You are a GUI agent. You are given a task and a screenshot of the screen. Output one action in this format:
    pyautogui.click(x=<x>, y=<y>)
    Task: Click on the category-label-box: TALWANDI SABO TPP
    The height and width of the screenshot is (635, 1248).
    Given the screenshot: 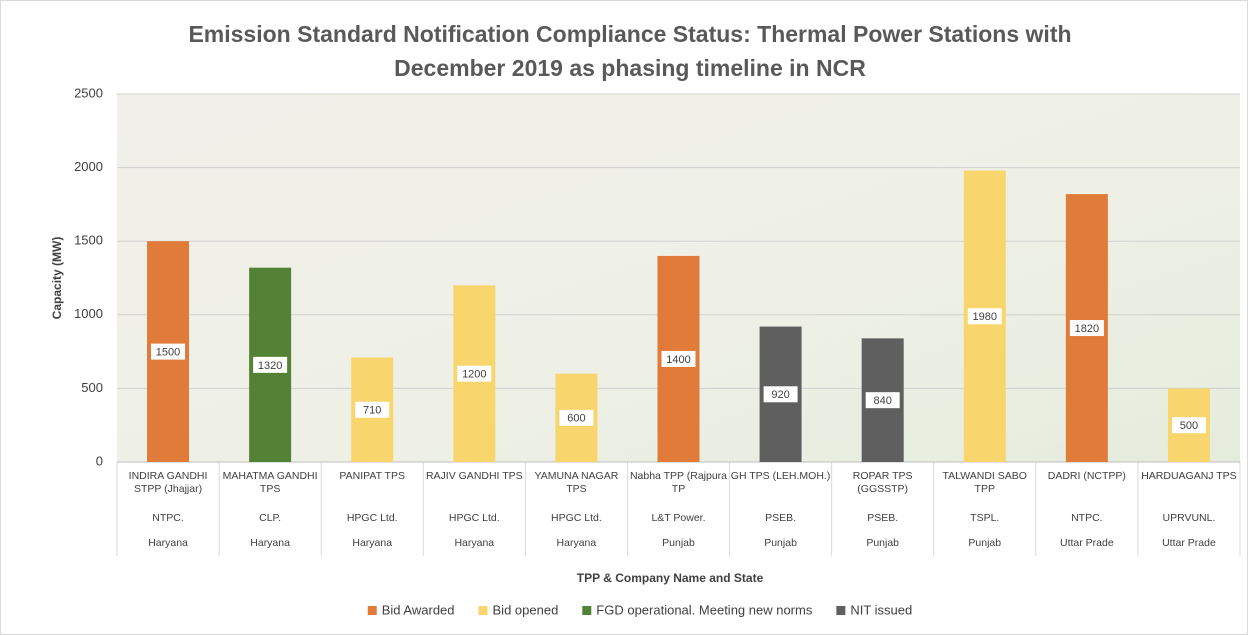 What is the action you would take?
    pyautogui.click(x=984, y=482)
    